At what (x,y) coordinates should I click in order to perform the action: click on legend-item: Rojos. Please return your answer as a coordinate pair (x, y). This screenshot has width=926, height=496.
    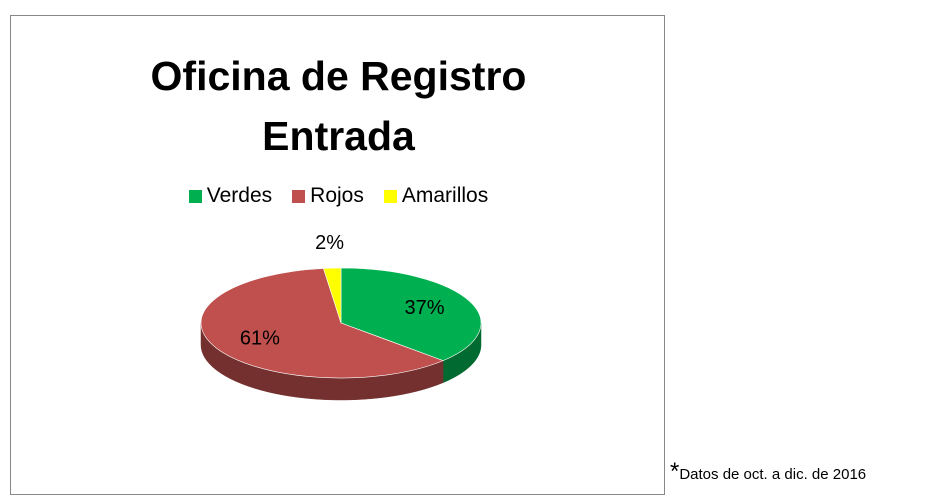
    Looking at the image, I should click on (328, 196).